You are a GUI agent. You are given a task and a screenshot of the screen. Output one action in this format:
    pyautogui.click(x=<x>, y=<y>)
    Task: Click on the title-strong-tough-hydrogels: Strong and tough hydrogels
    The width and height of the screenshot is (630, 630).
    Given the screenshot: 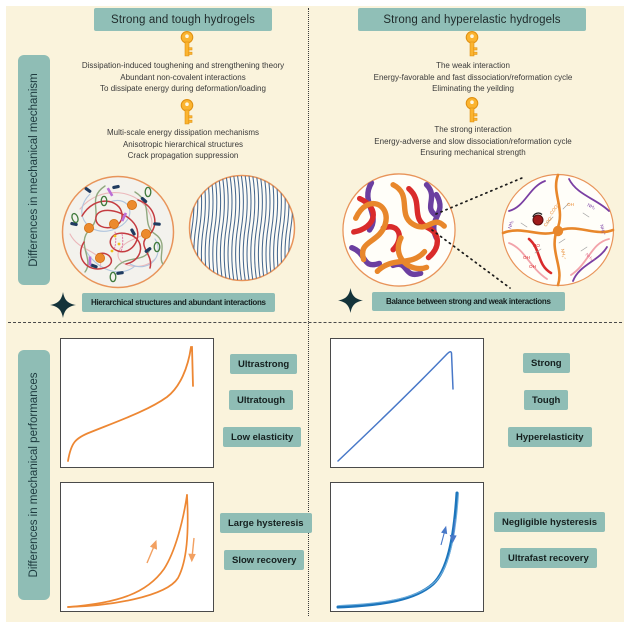 What is the action you would take?
    pyautogui.click(x=183, y=19)
    